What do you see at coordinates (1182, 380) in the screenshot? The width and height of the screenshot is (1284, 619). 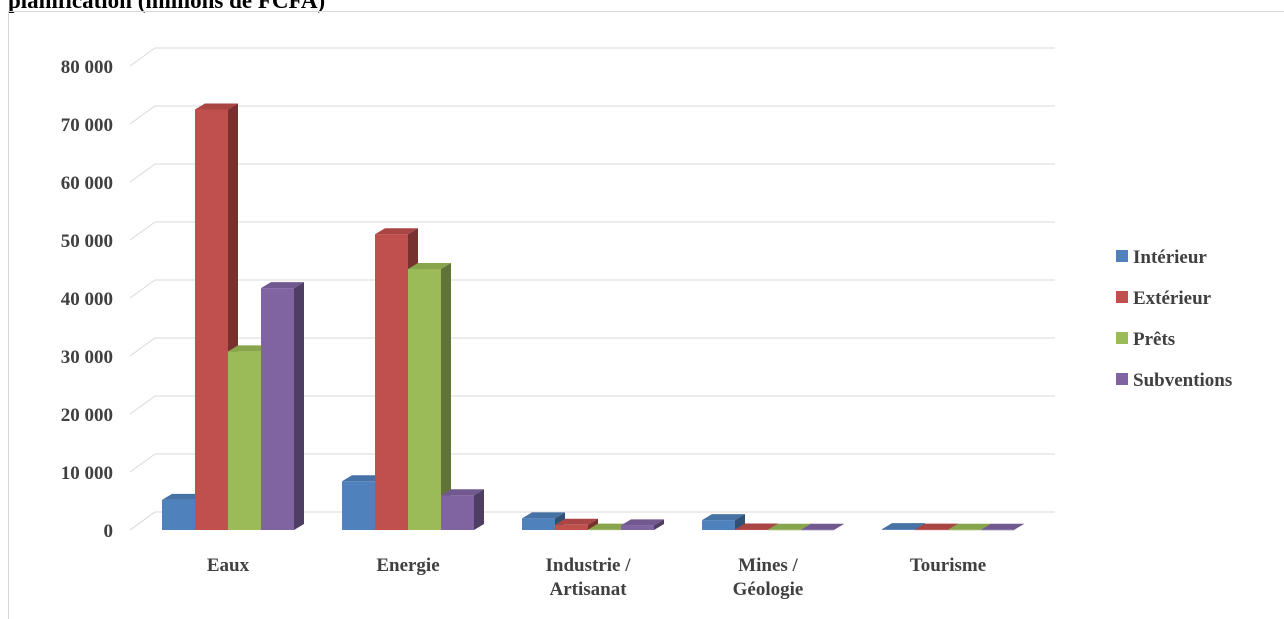 I see `legend-label: Subventions` at bounding box center [1182, 380].